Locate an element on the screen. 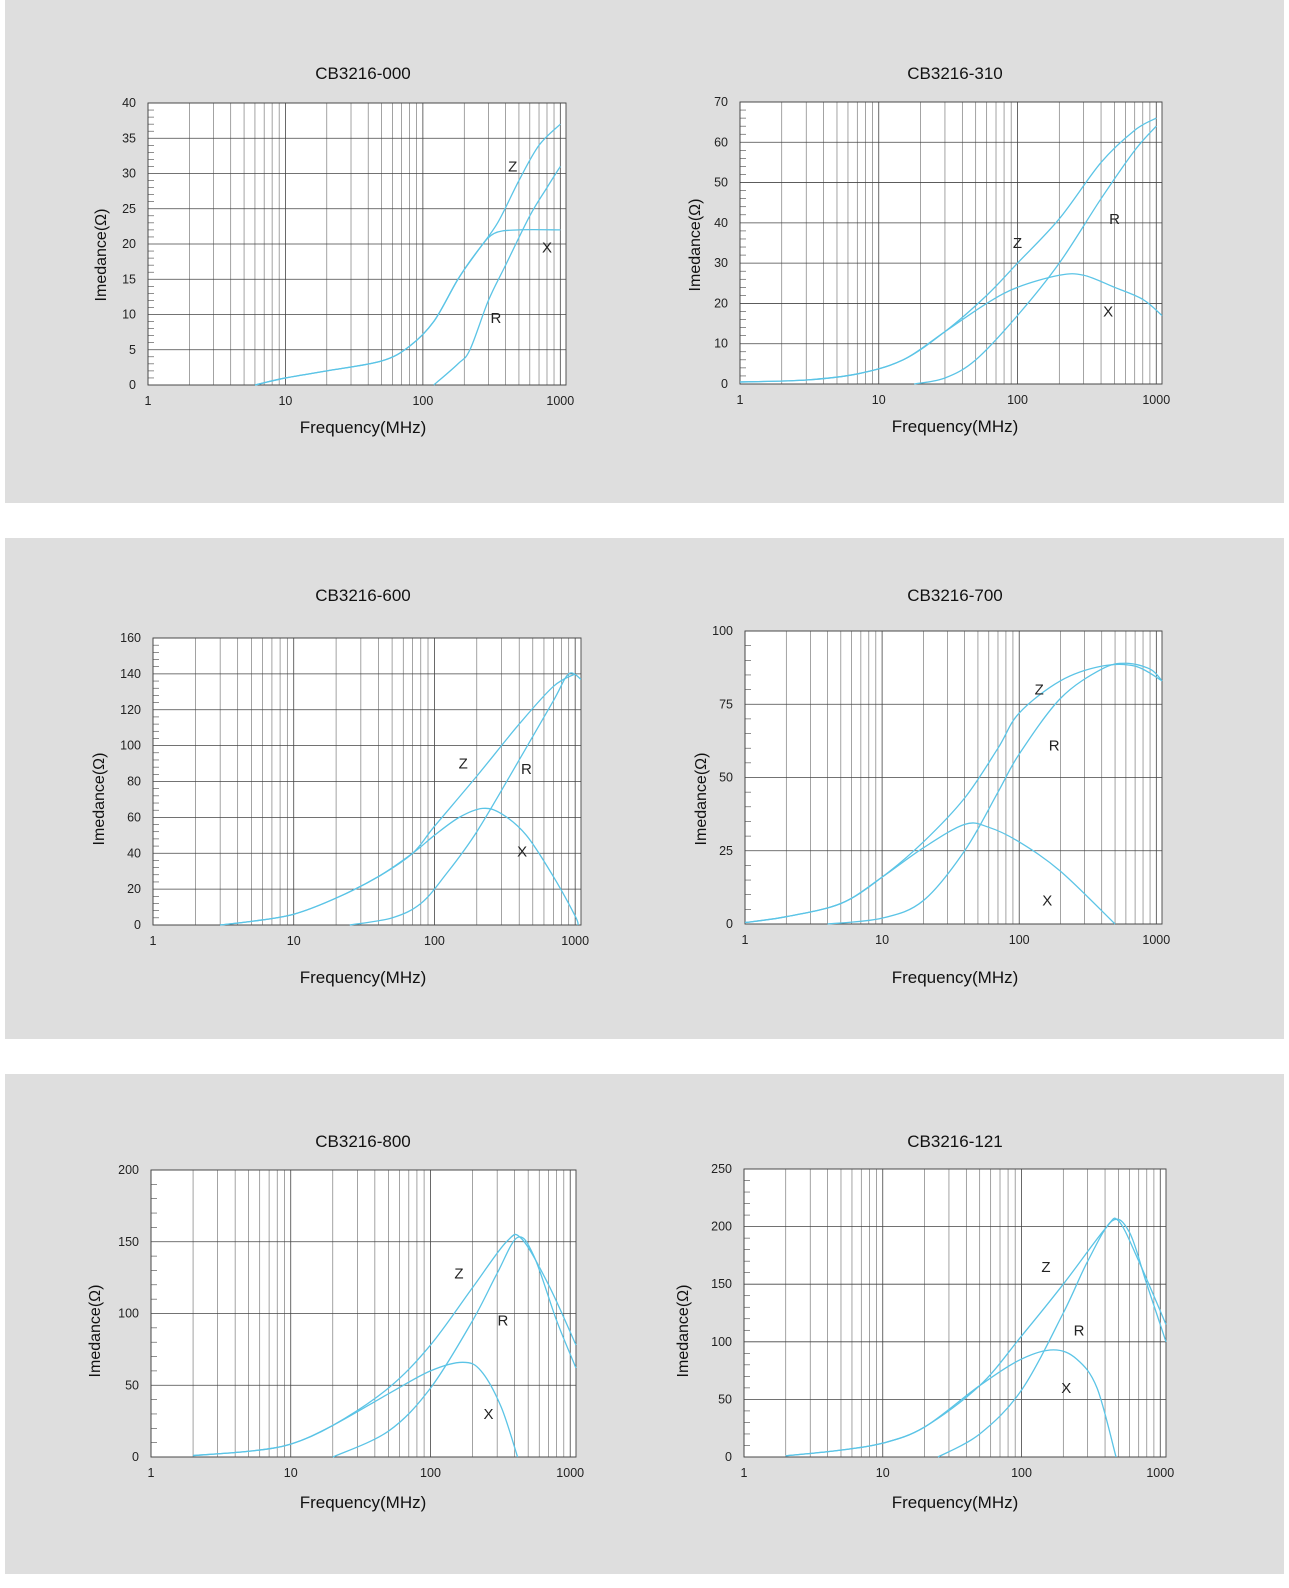 Image resolution: width=1289 pixels, height=1588 pixels. chart-title: CB3216-121 is located at coordinates (954, 1141).